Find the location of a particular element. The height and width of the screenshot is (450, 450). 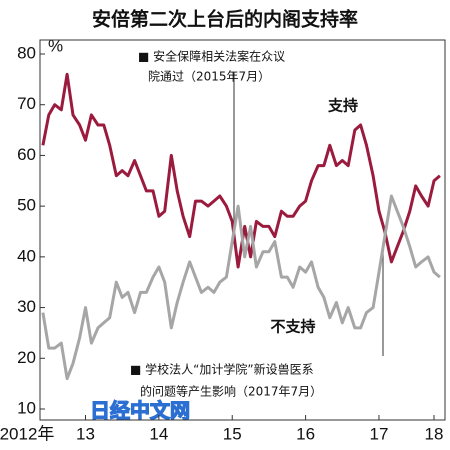

x-tick-label: 18 is located at coordinates (434, 433).